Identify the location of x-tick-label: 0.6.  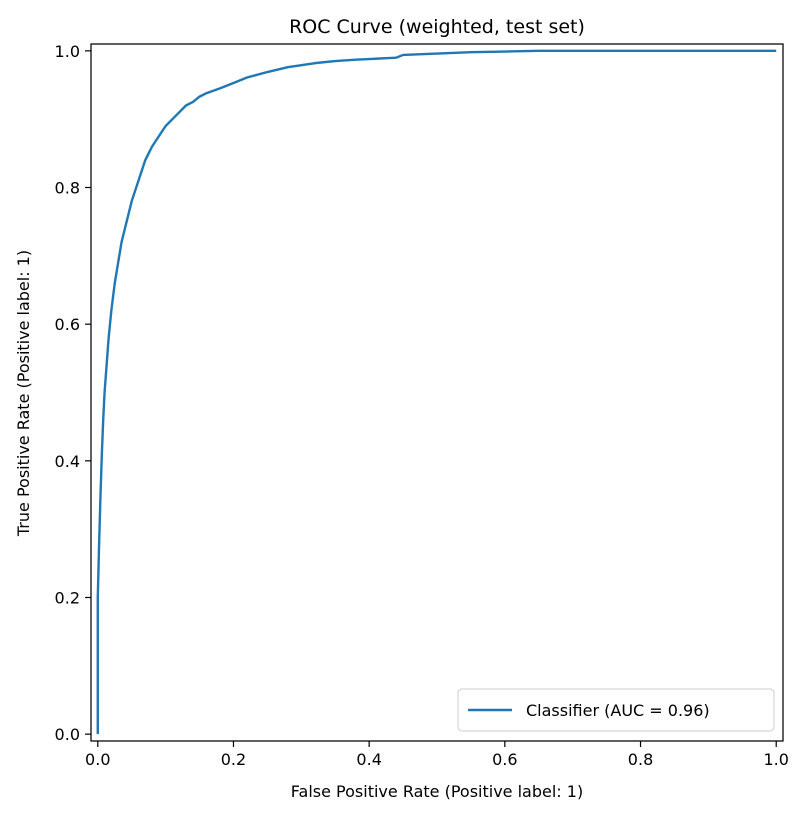
(504, 759).